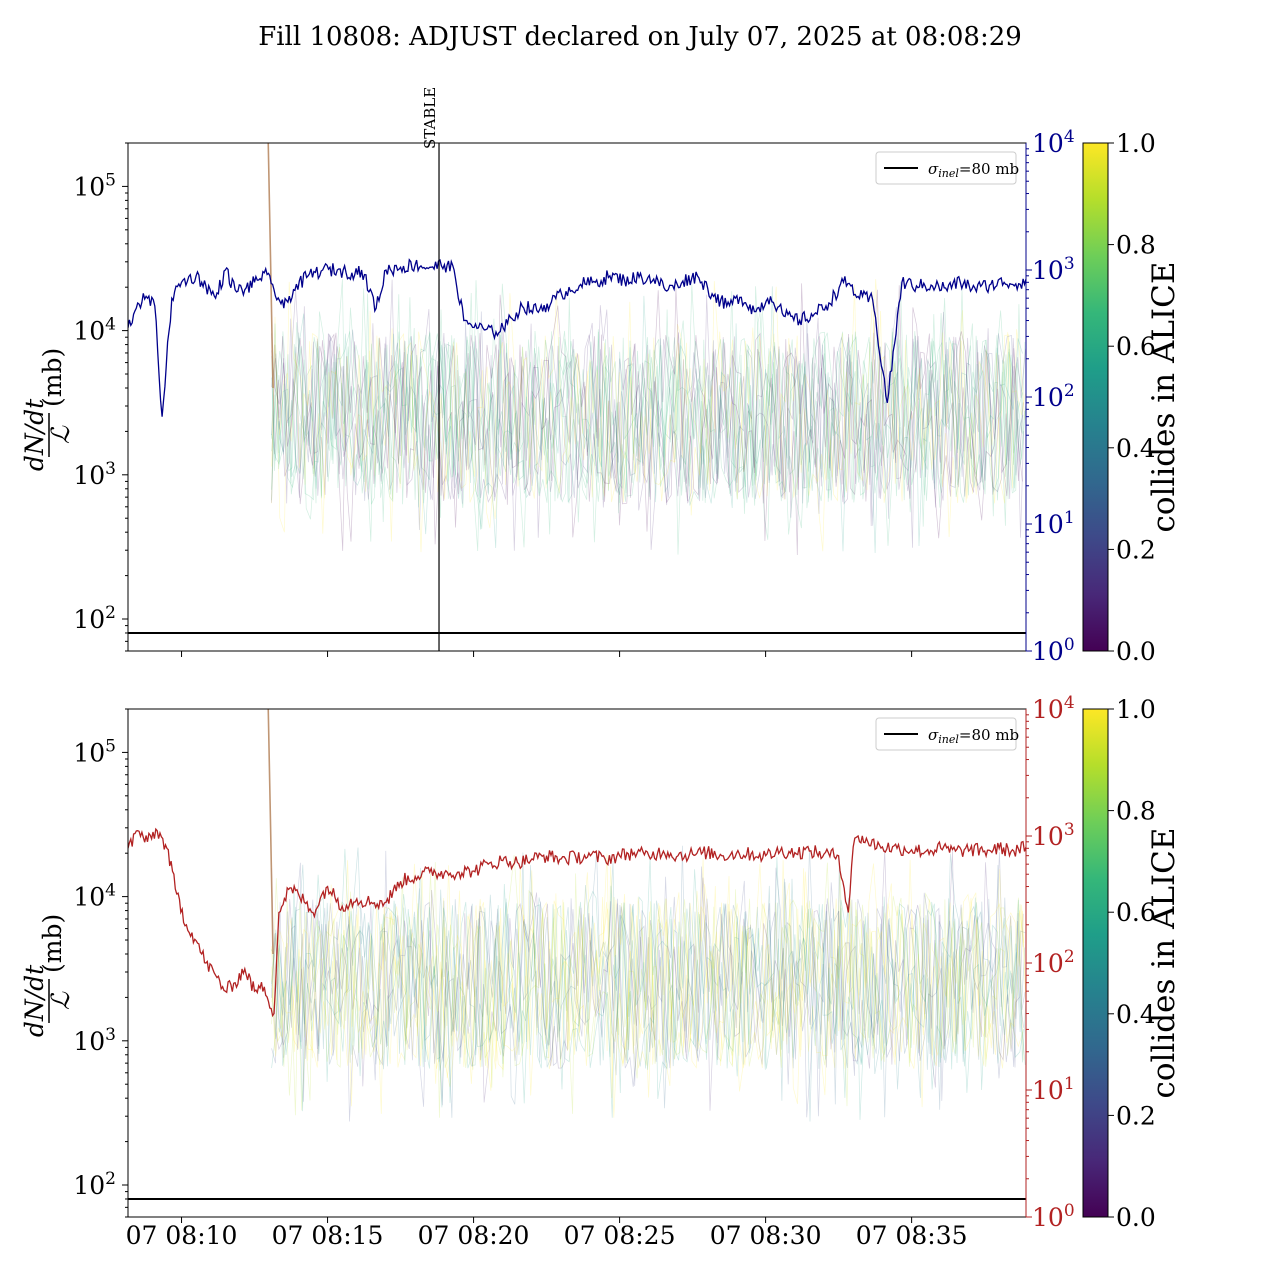 Image resolution: width=1280 pixels, height=1280 pixels. What do you see at coordinates (1053, 1089) in the screenshot?
I see `bottom-y2-tick-label: 10¹` at bounding box center [1053, 1089].